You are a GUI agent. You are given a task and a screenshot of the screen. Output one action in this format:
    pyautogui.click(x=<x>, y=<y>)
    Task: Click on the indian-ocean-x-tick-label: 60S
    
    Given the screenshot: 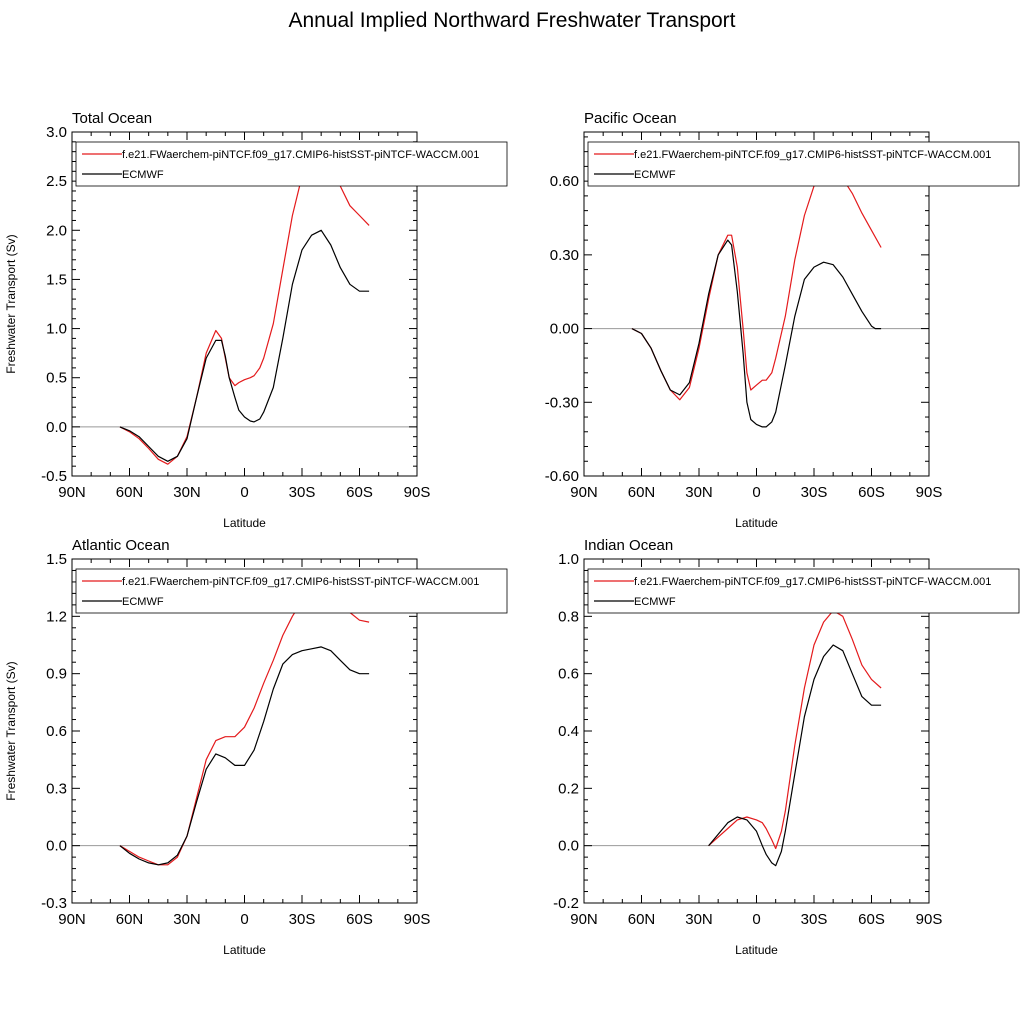 What is the action you would take?
    pyautogui.click(x=871, y=919)
    